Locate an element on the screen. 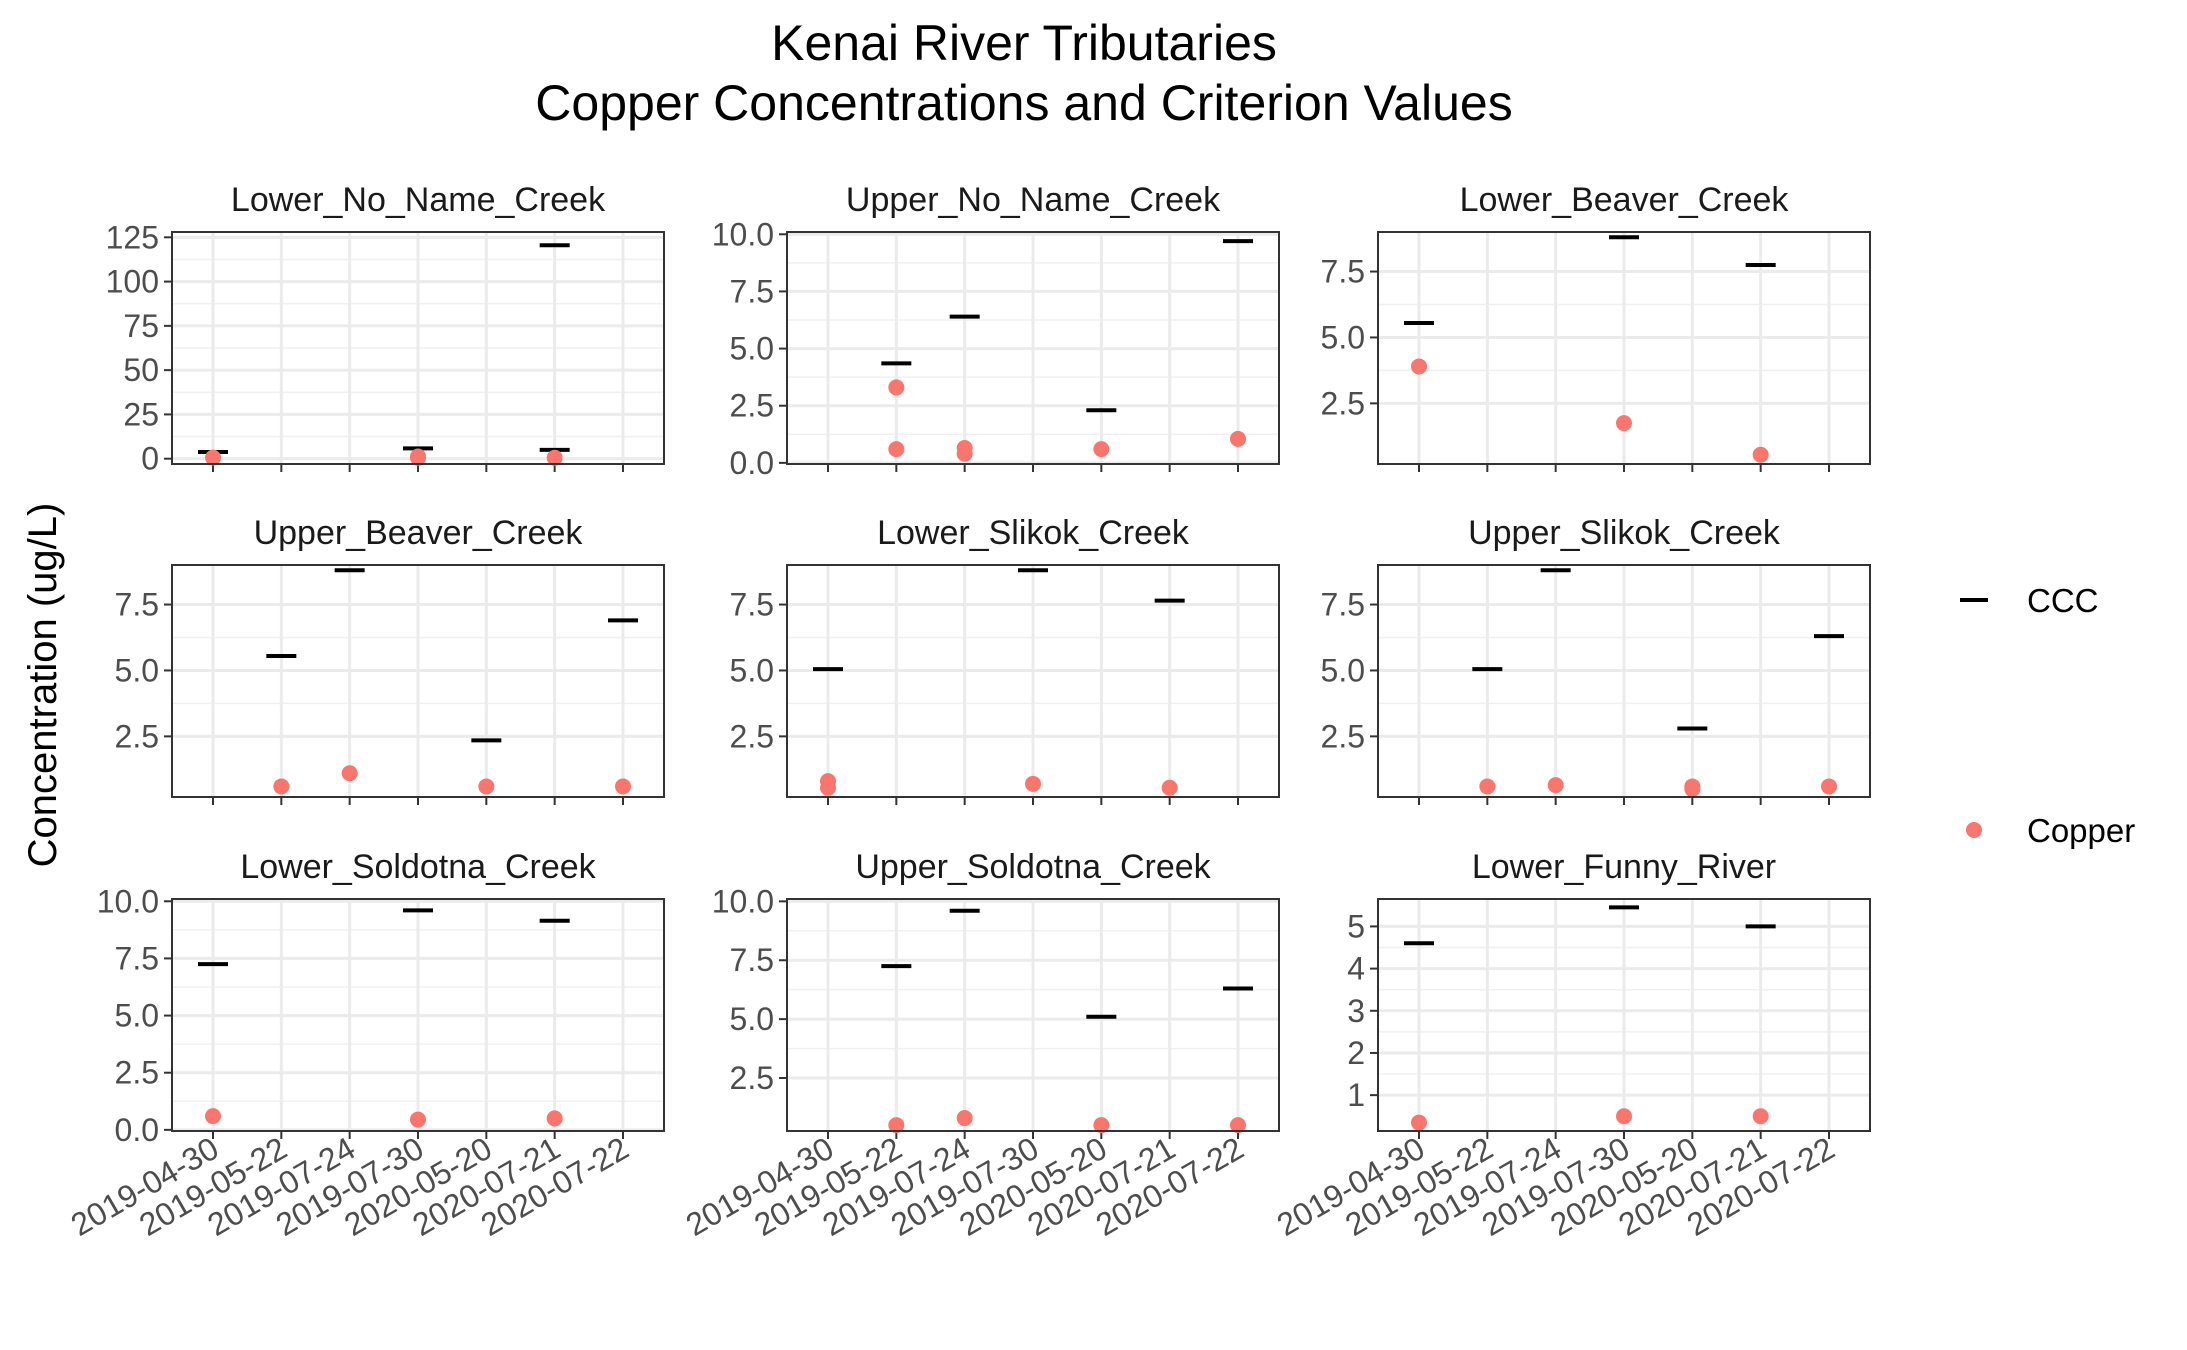 Image resolution: width=2187 pixels, height=1350 pixels. y-tick-label: 100 is located at coordinates (132, 282).